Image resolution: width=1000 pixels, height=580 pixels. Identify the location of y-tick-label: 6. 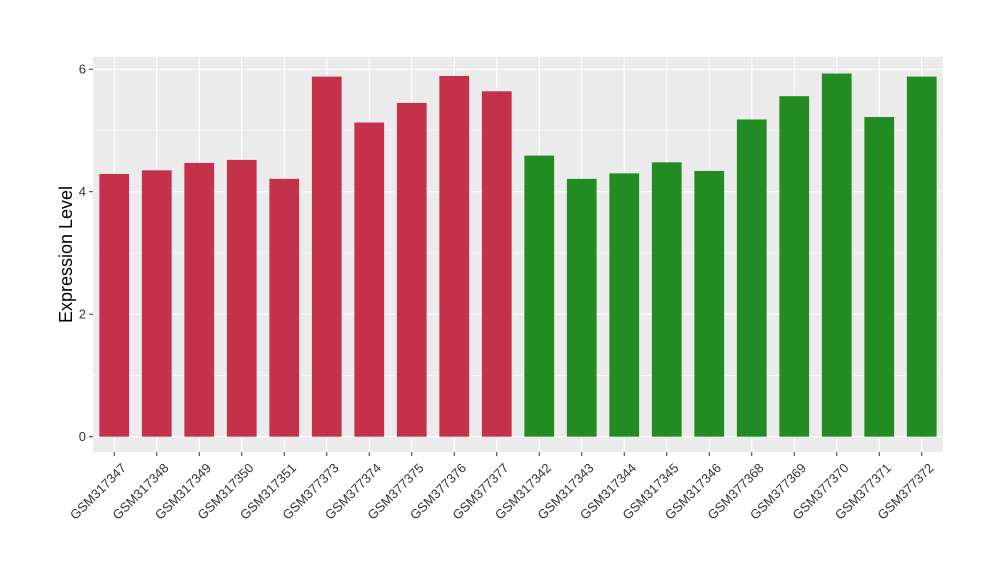
(82, 69).